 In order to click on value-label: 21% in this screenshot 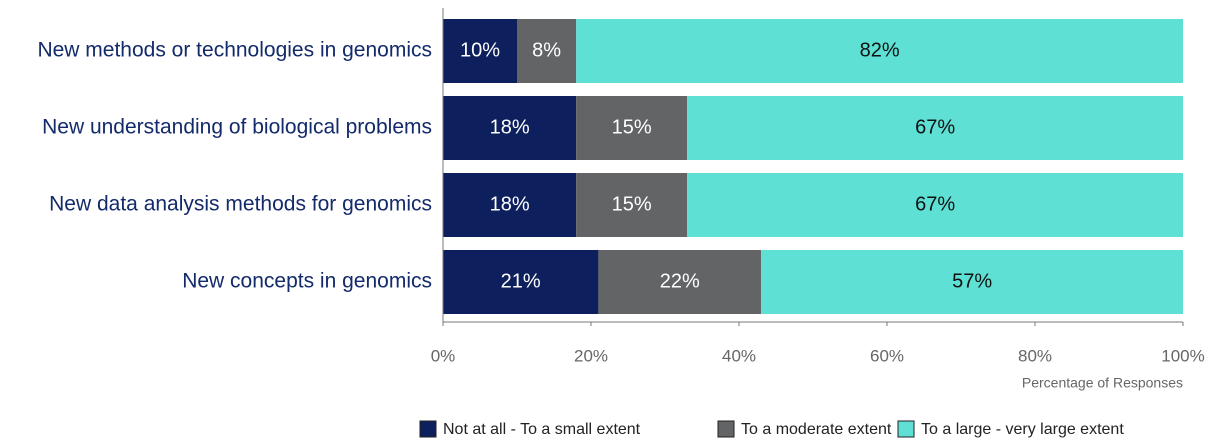, I will do `click(521, 281)`.